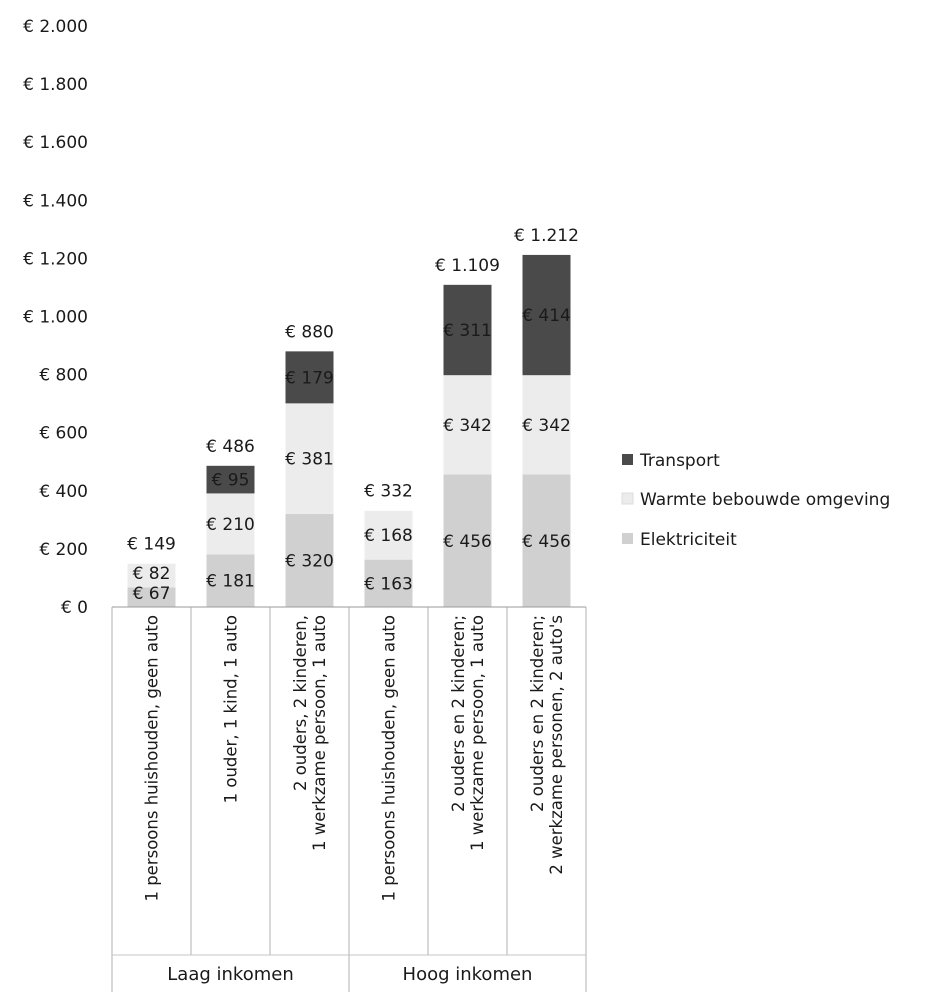 The image size is (930, 992). What do you see at coordinates (74, 608) in the screenshot?
I see `y-tick-label: € 0` at bounding box center [74, 608].